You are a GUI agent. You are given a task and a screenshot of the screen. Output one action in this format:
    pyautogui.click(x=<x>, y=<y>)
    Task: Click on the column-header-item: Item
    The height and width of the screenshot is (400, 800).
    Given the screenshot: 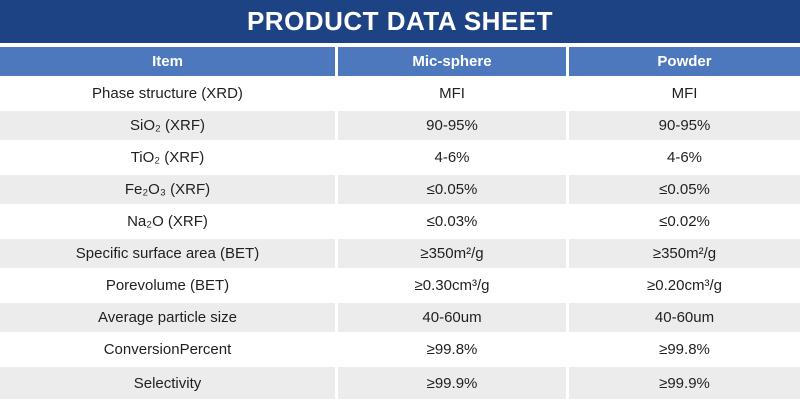 What is the action you would take?
    pyautogui.click(x=169, y=63)
    